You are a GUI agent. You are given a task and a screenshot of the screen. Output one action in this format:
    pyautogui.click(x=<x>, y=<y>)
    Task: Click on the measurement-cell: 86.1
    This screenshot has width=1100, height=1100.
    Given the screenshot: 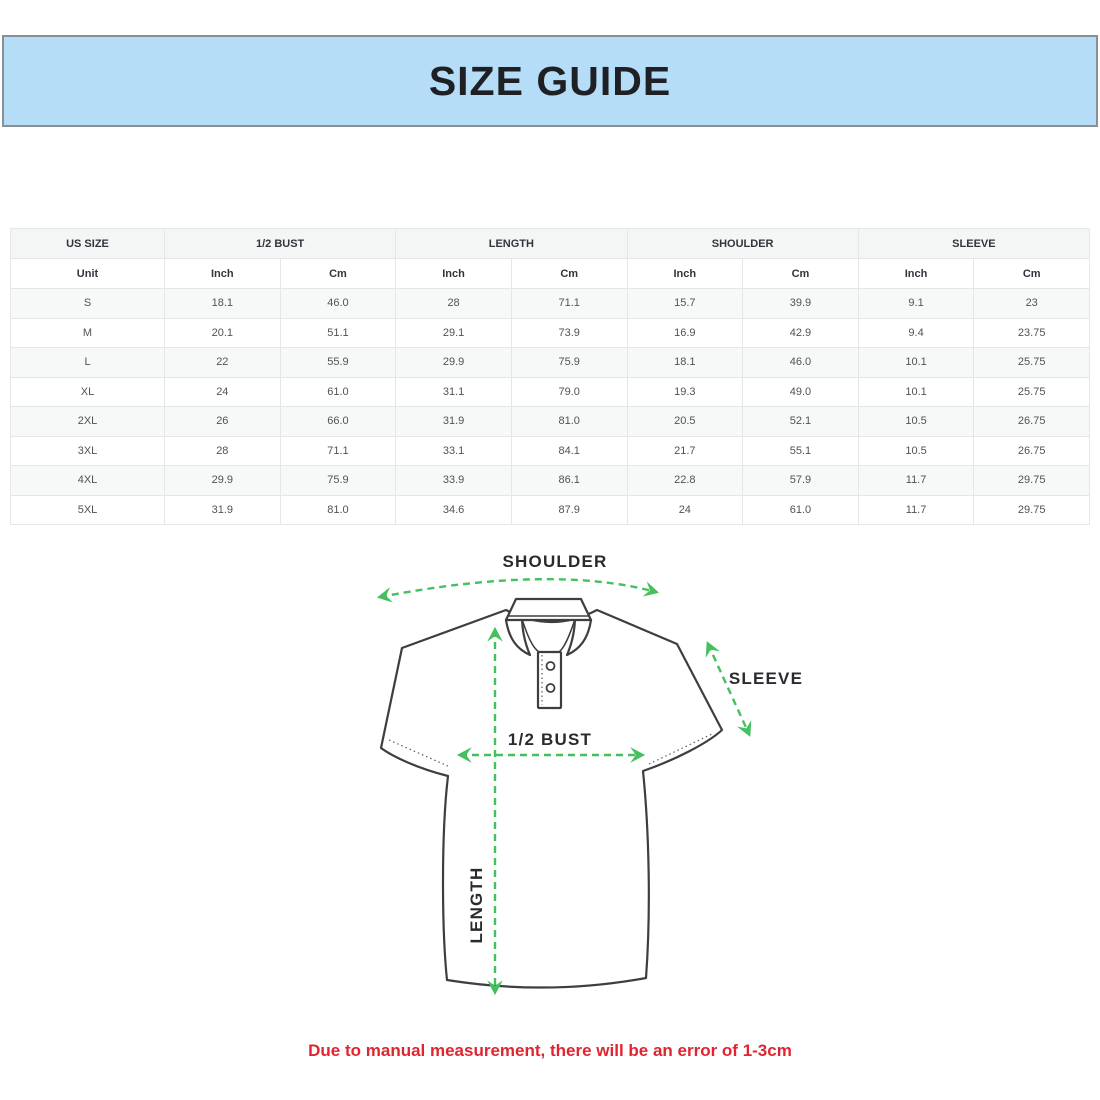 What is the action you would take?
    pyautogui.click(x=569, y=480)
    